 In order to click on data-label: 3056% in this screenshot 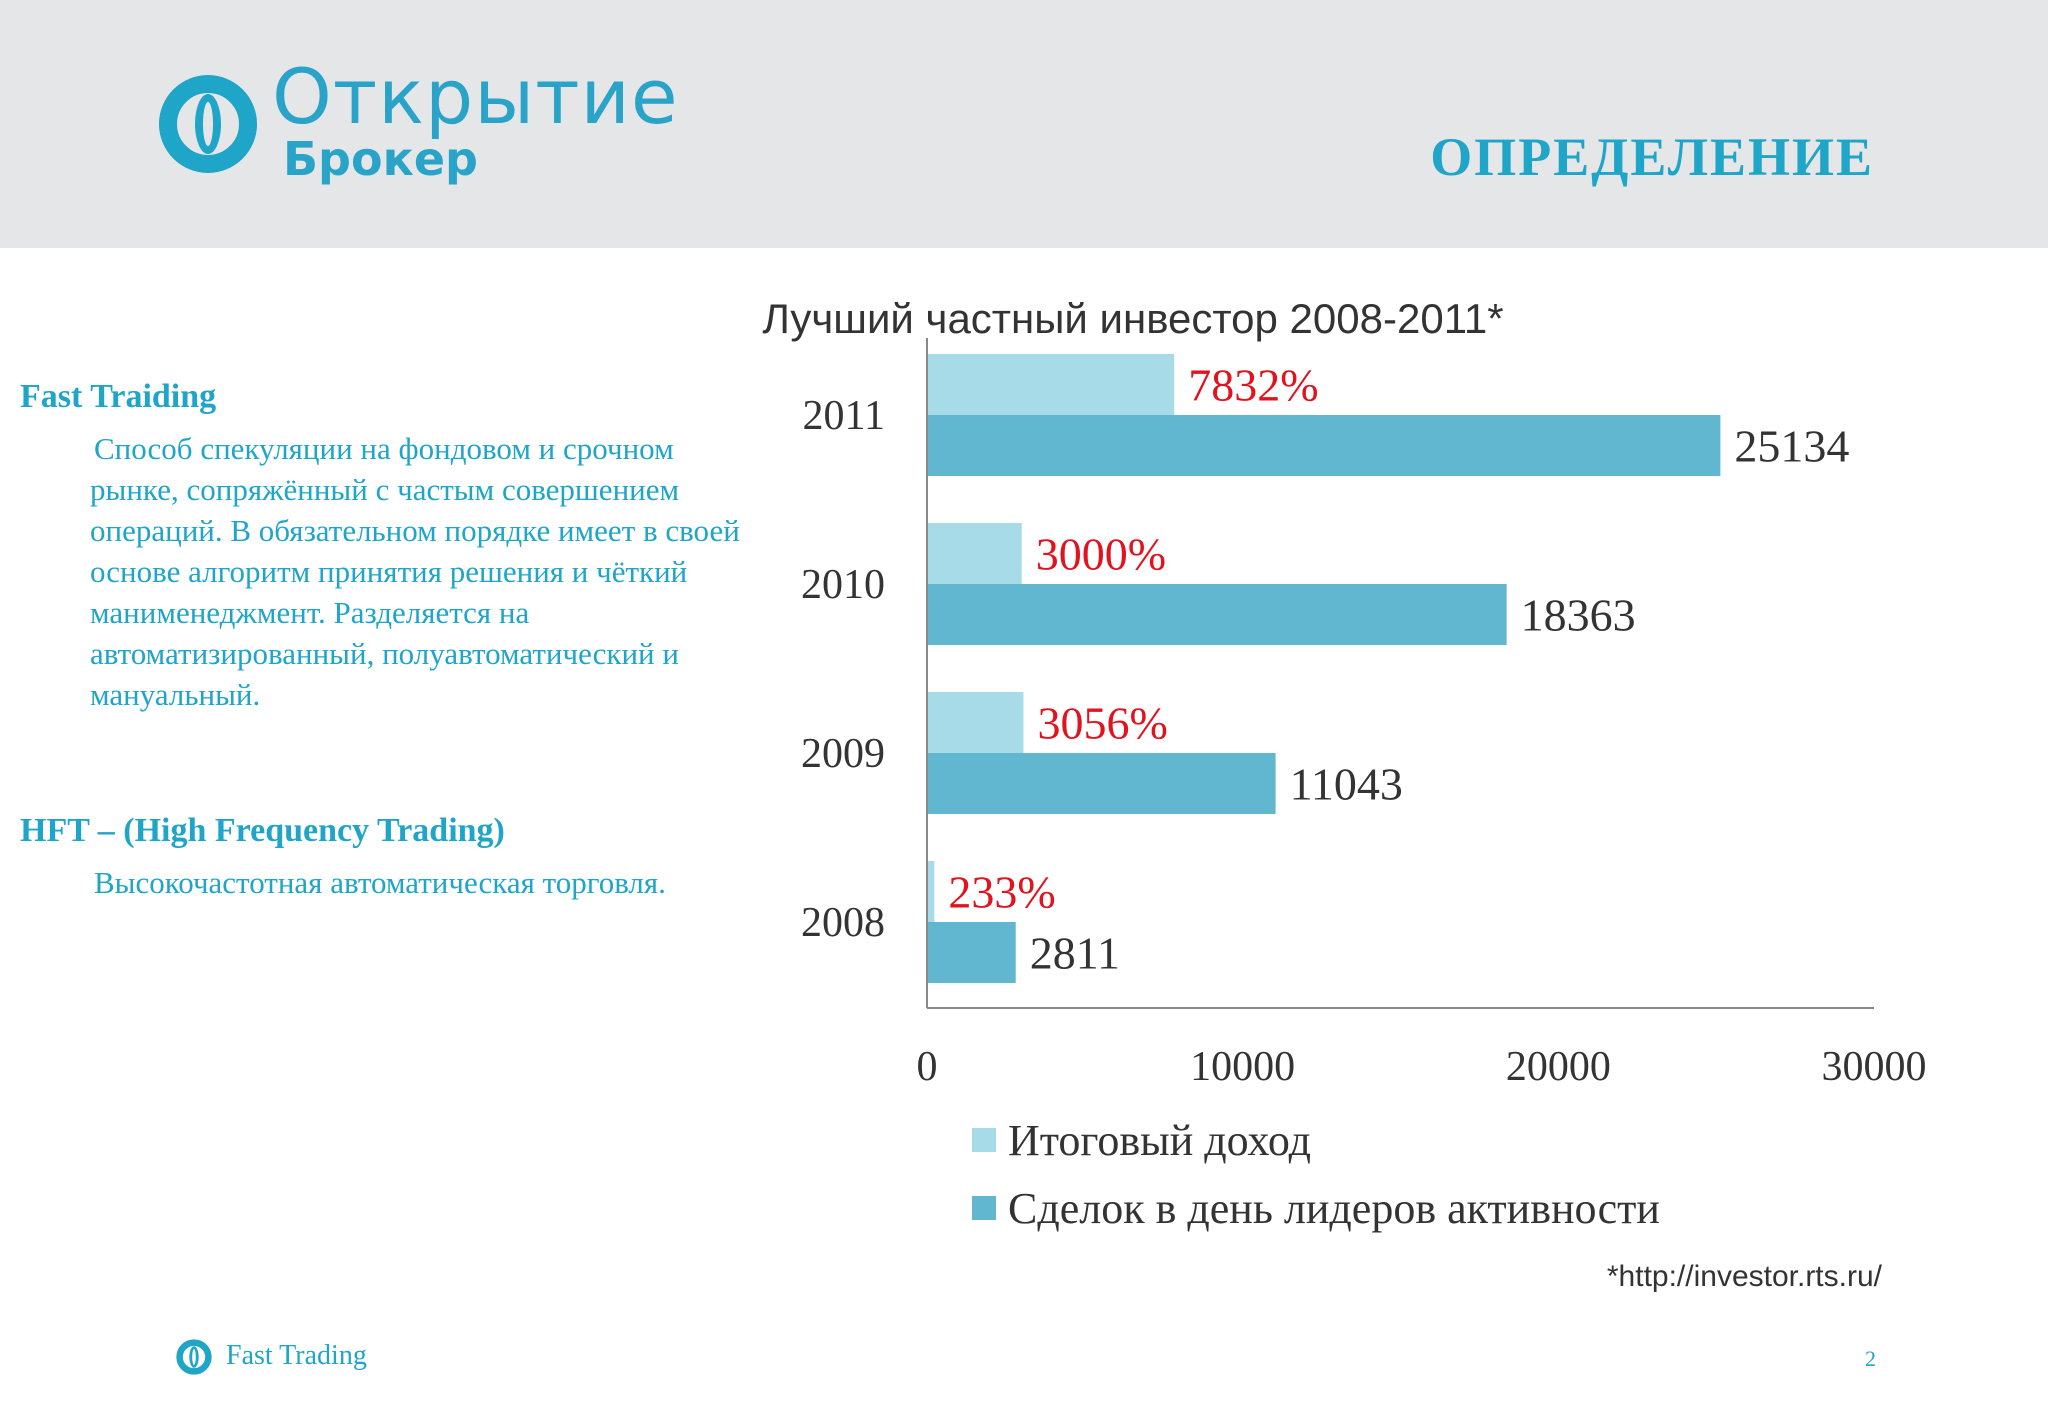, I will do `click(1102, 723)`.